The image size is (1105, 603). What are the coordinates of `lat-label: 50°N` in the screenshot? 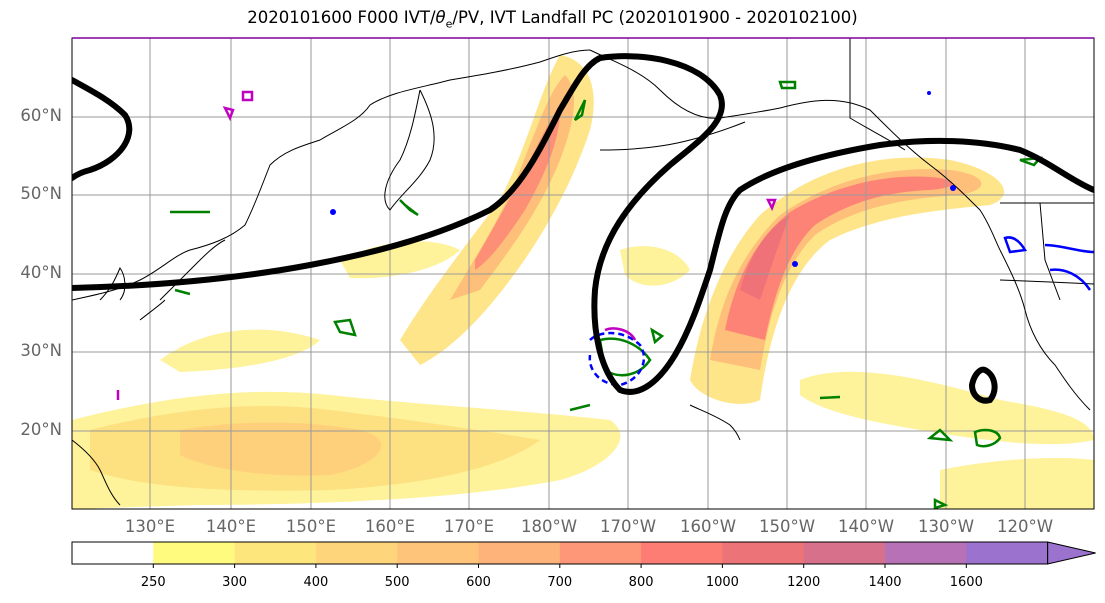 It's located at (41, 193).